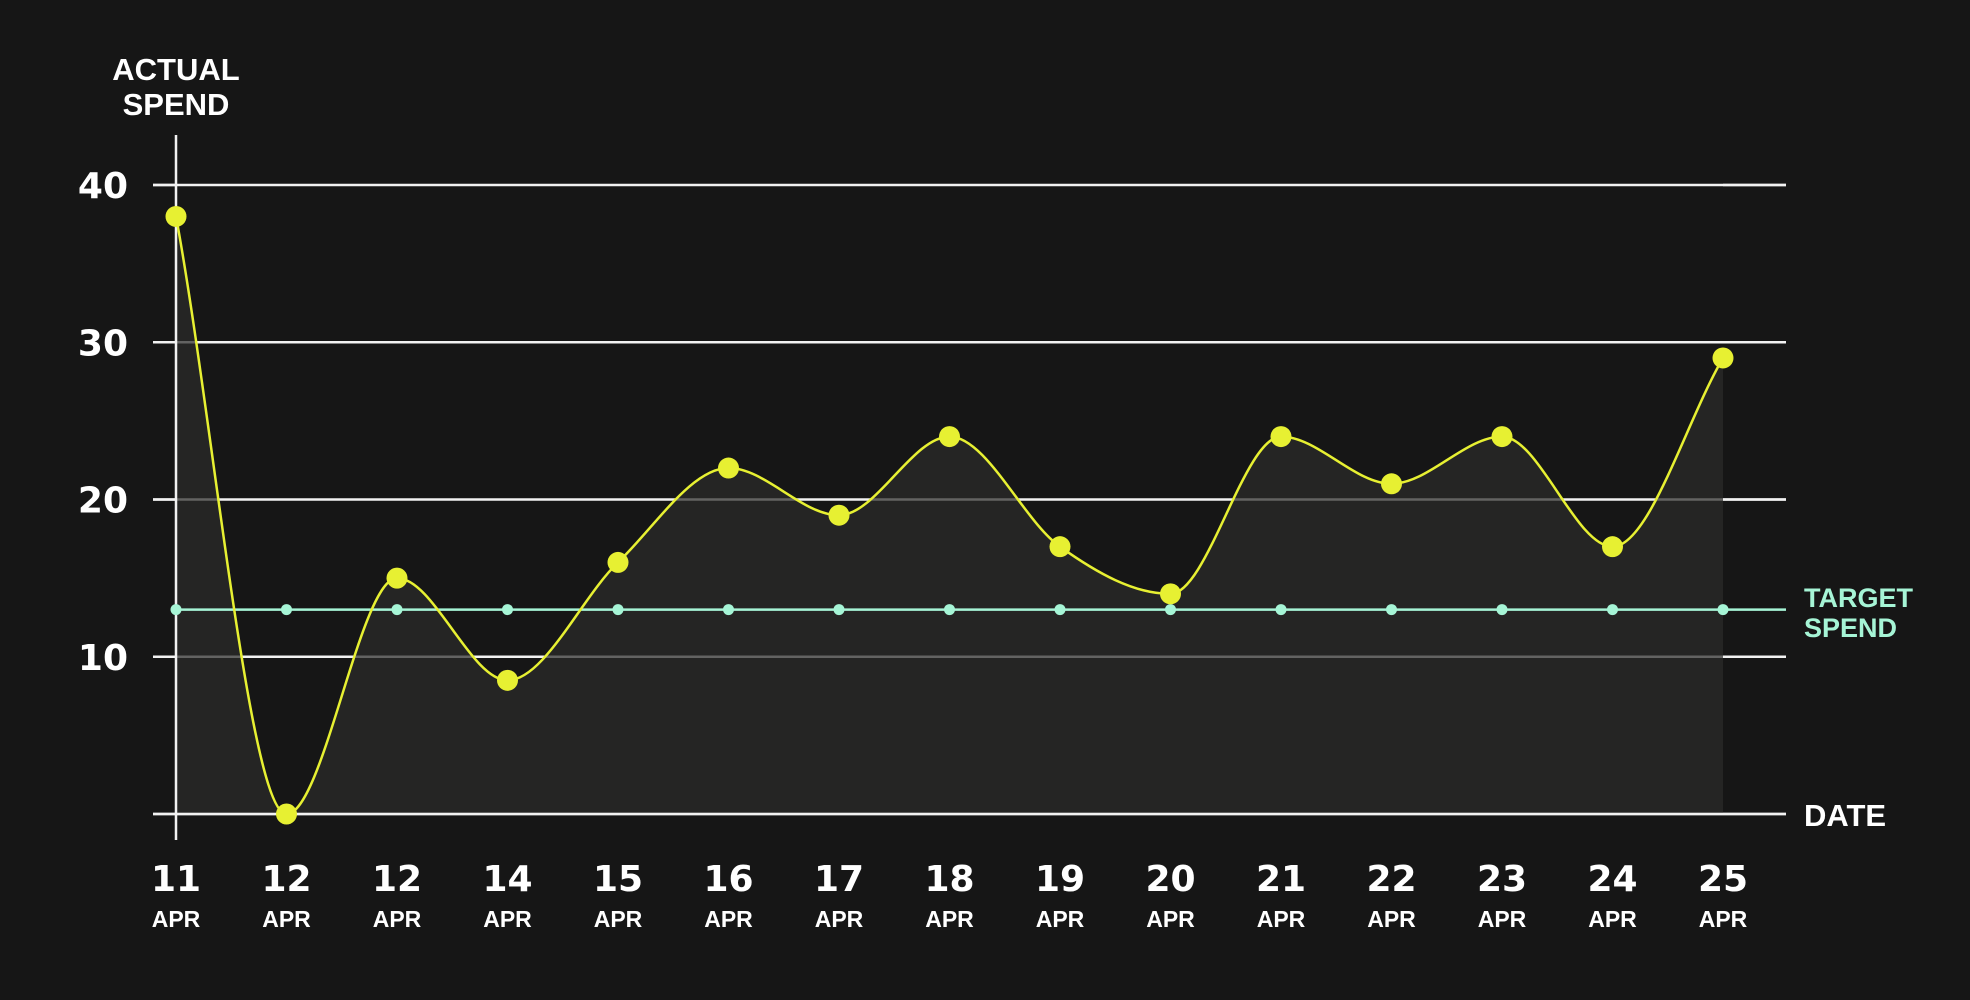 This screenshot has width=1970, height=1000. Describe the element at coordinates (1170, 879) in the screenshot. I see `x-tick-day: 20` at that location.